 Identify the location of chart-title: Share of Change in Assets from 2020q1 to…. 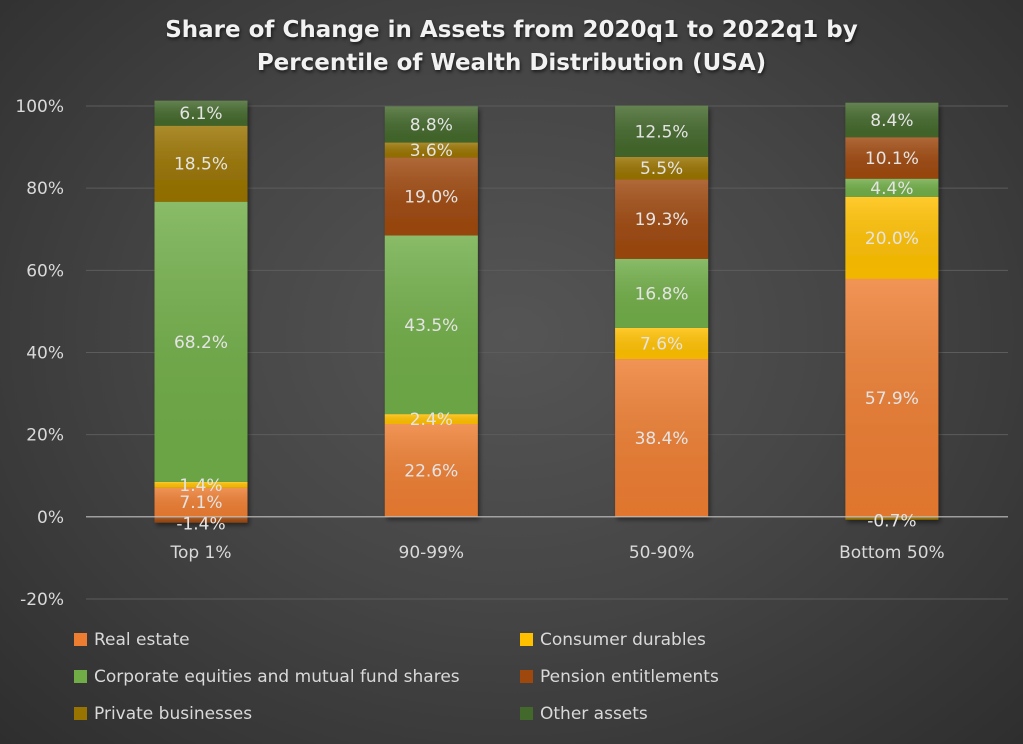
(511, 47).